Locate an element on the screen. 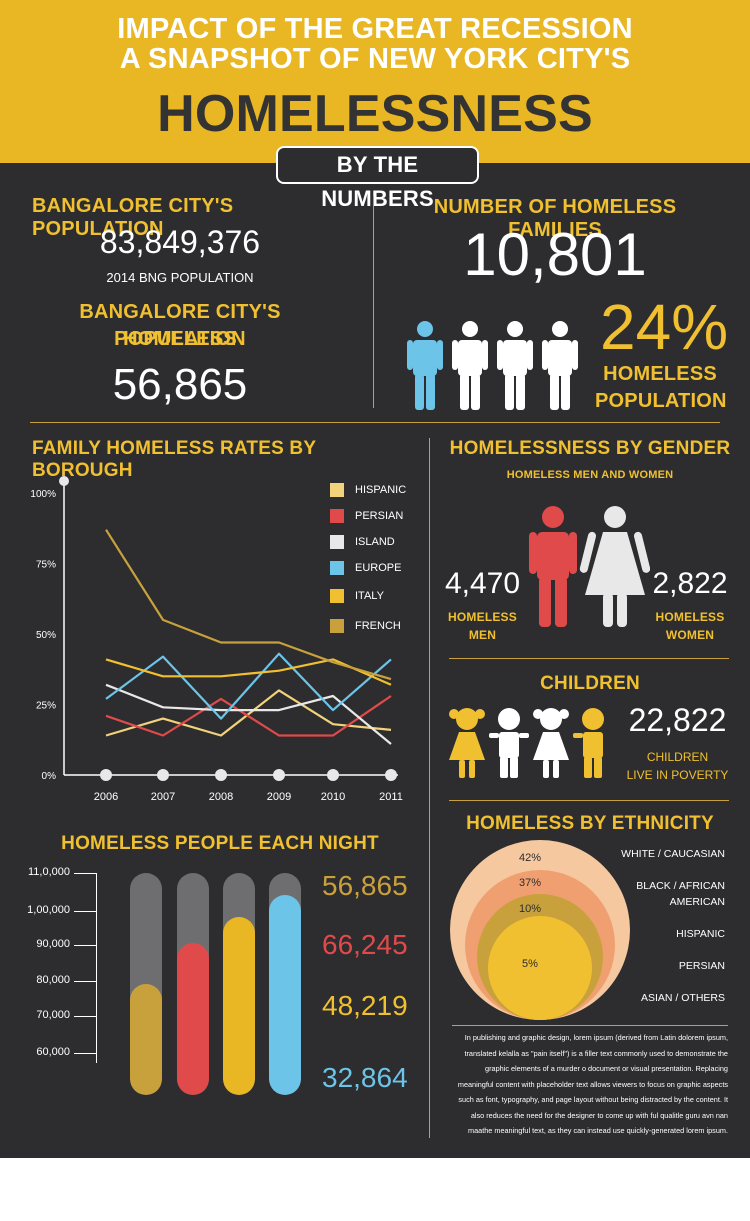 This screenshot has width=750, height=1221. gender-subheading: HOMELESS MEN AND WOMEN is located at coordinates (590, 475).